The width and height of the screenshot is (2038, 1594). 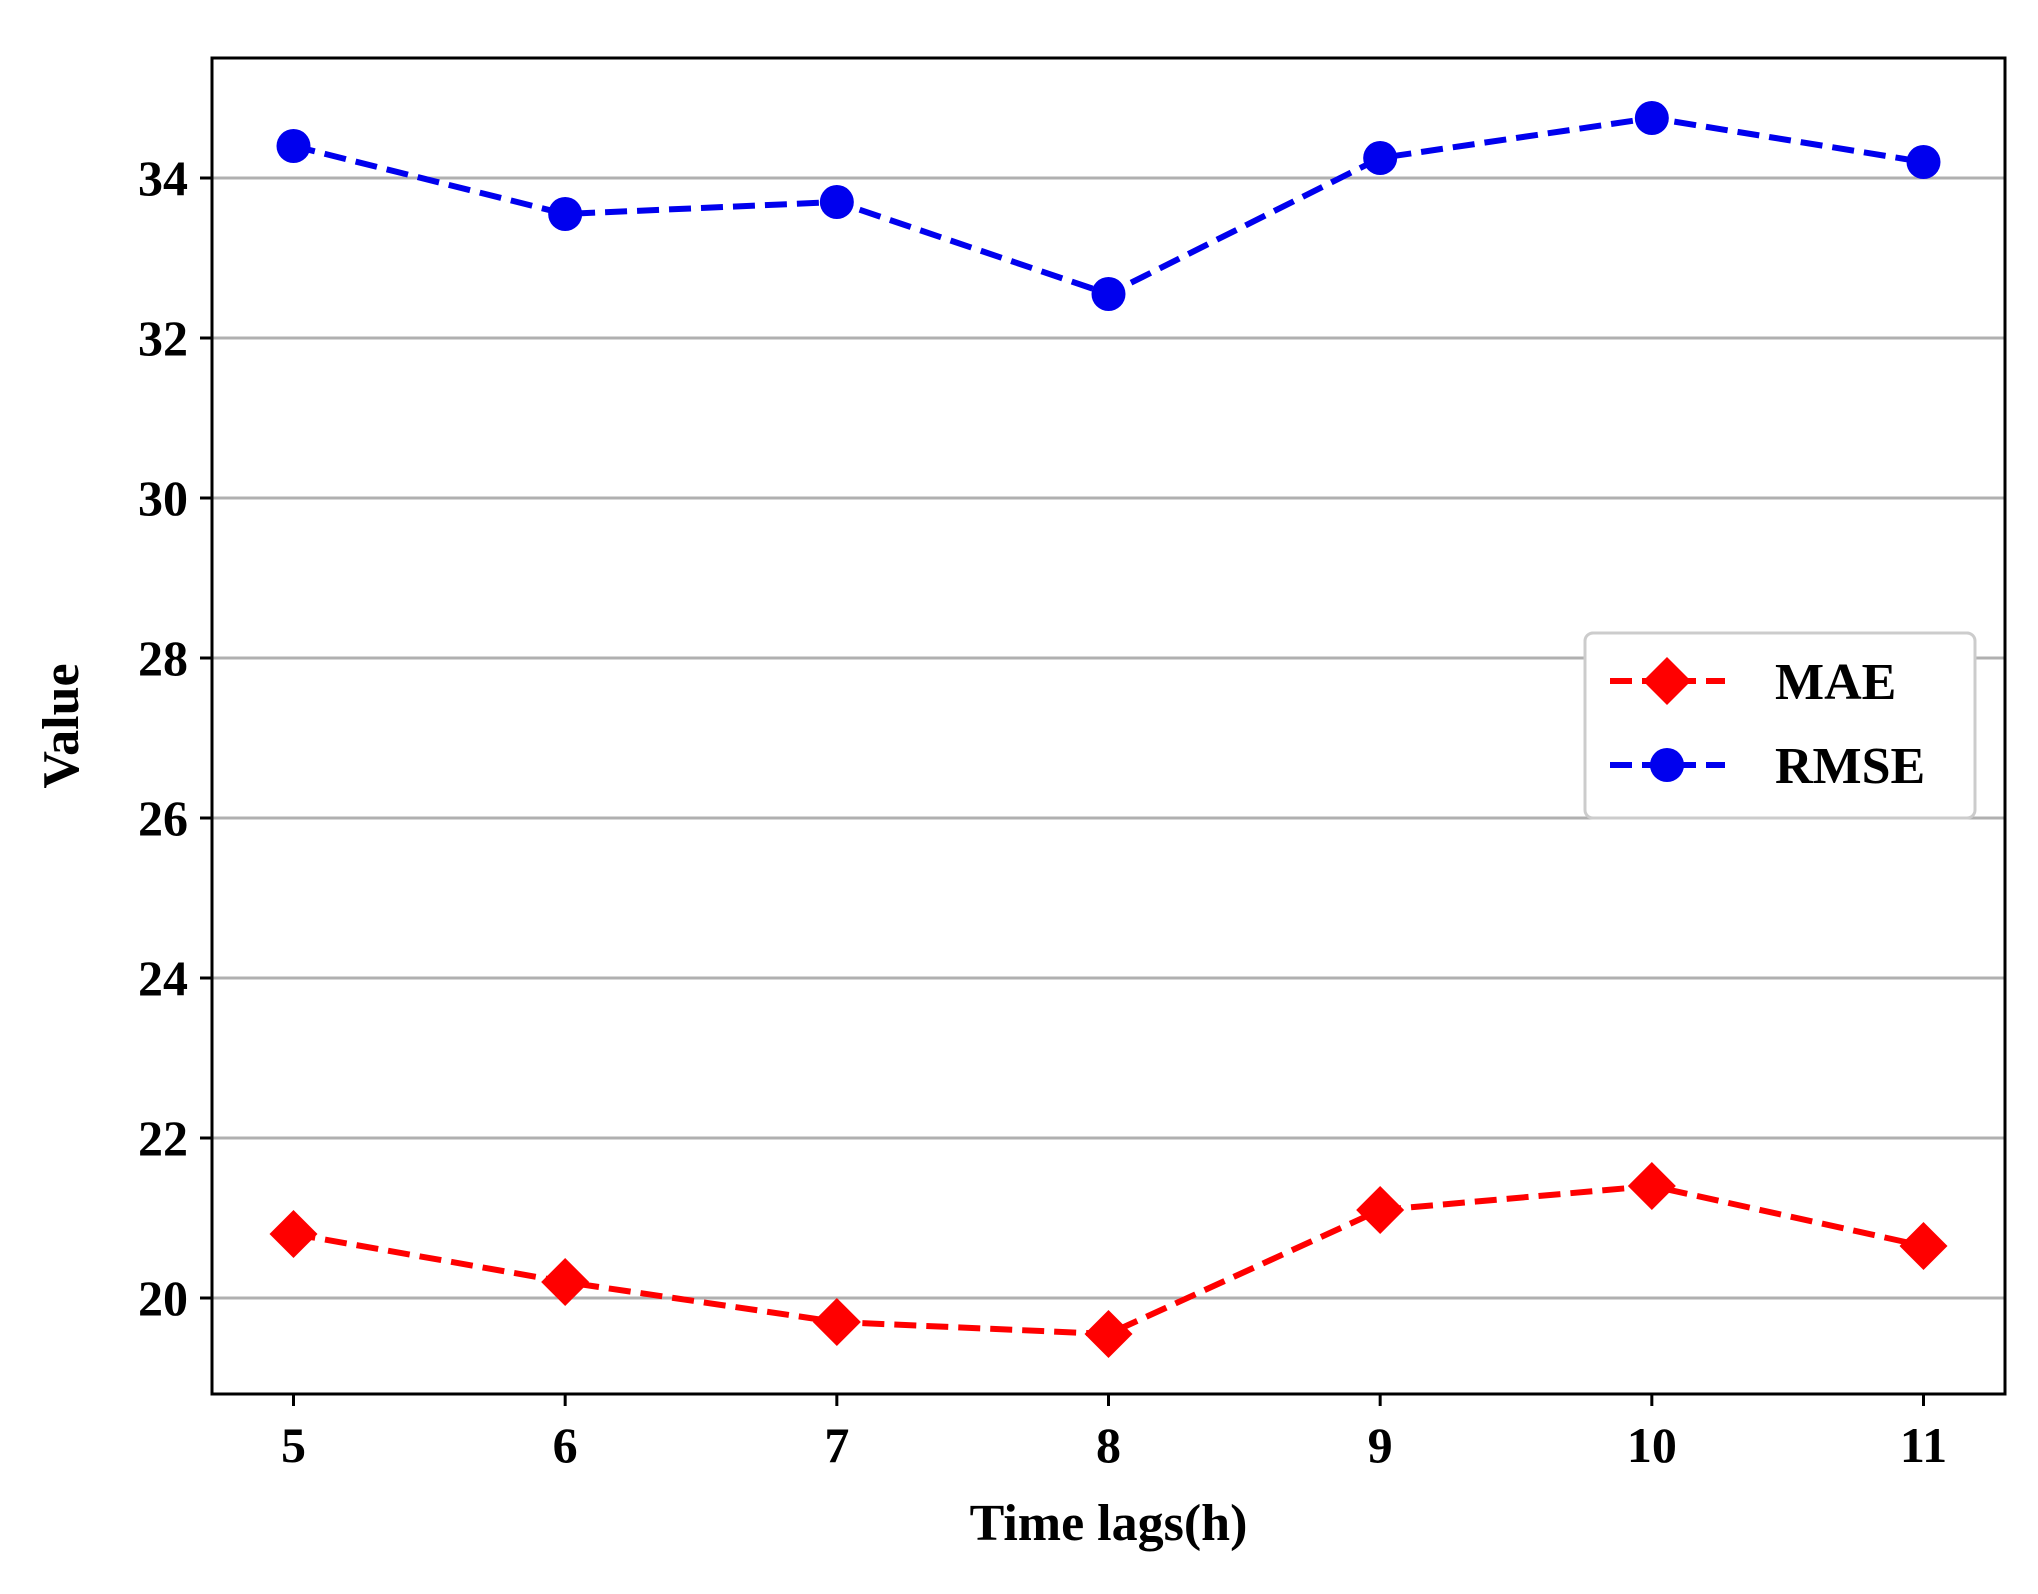 I want to click on x-tick-label: 7, so click(x=836, y=1445).